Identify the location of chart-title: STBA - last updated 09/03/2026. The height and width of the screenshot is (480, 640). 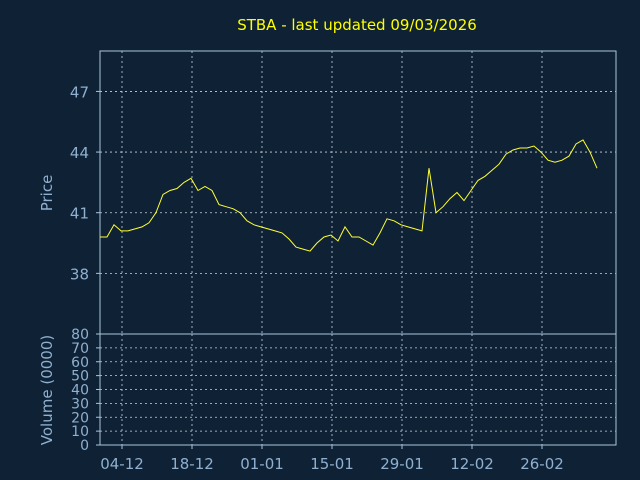
(357, 25).